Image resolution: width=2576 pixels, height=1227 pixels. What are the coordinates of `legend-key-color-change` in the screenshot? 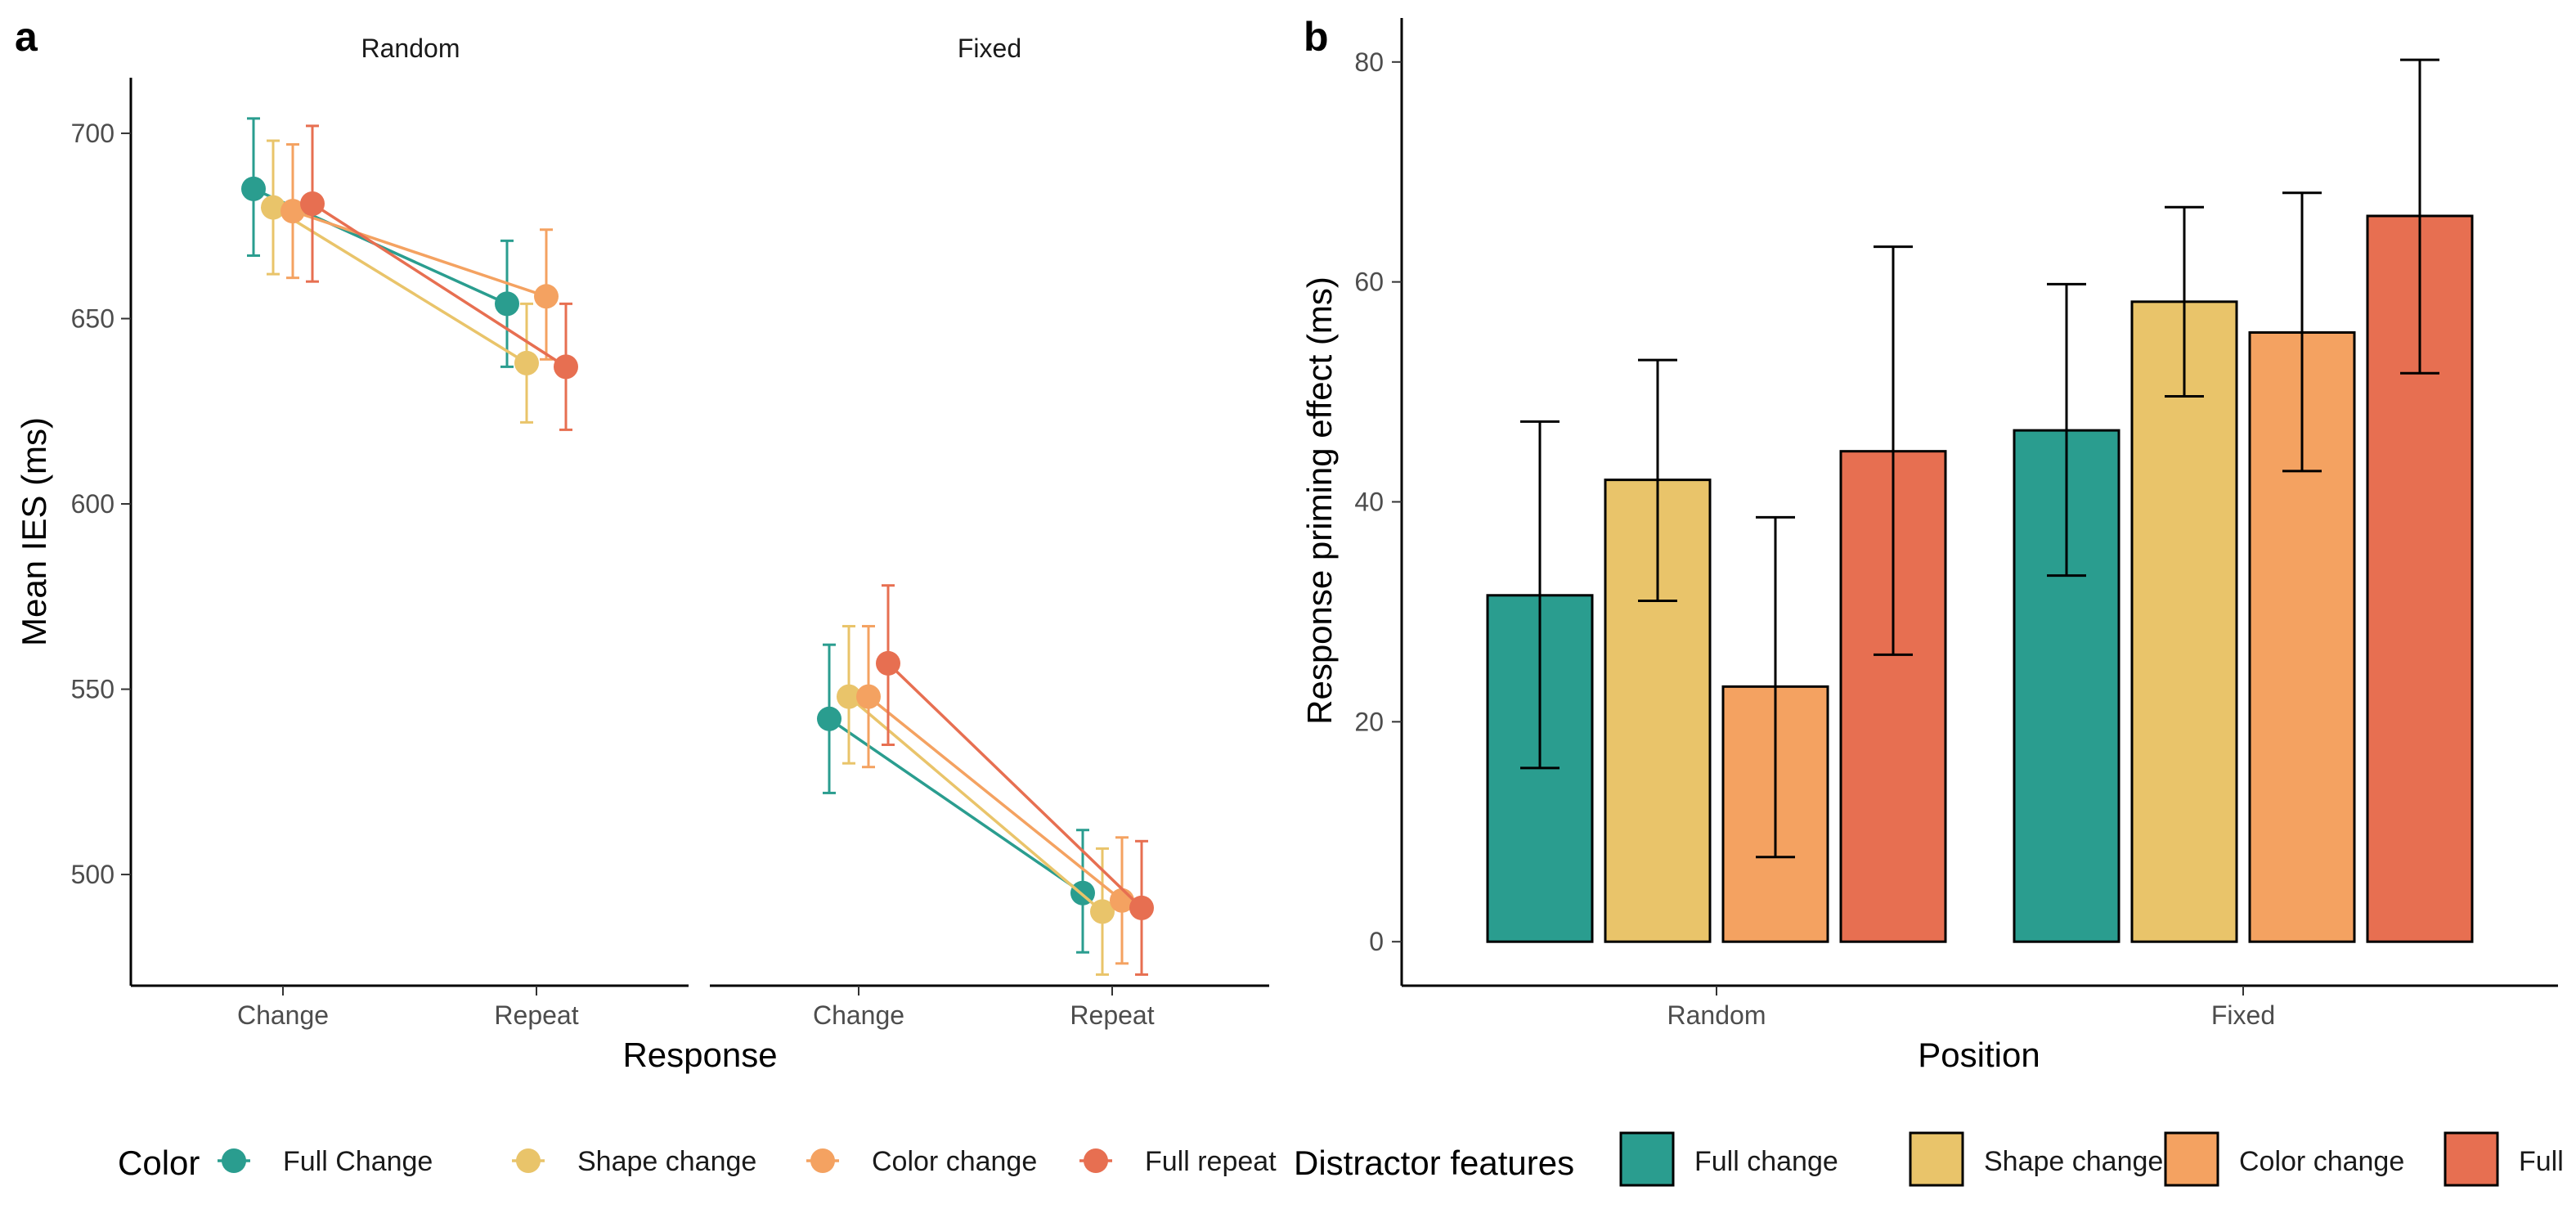 It's located at (2191, 1159).